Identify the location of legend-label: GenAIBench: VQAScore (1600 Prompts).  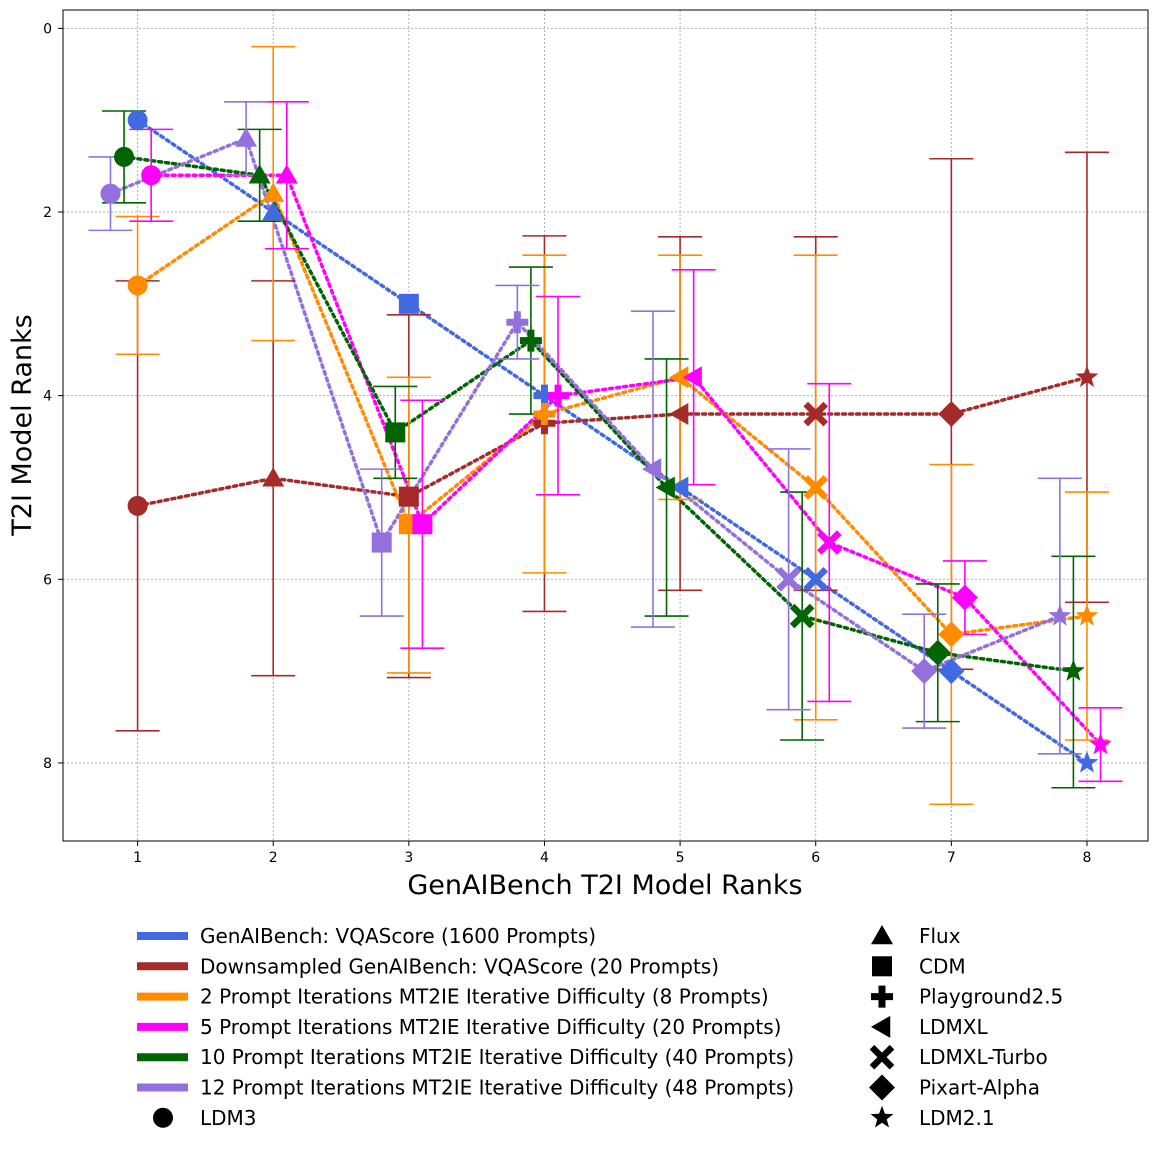
(398, 936).